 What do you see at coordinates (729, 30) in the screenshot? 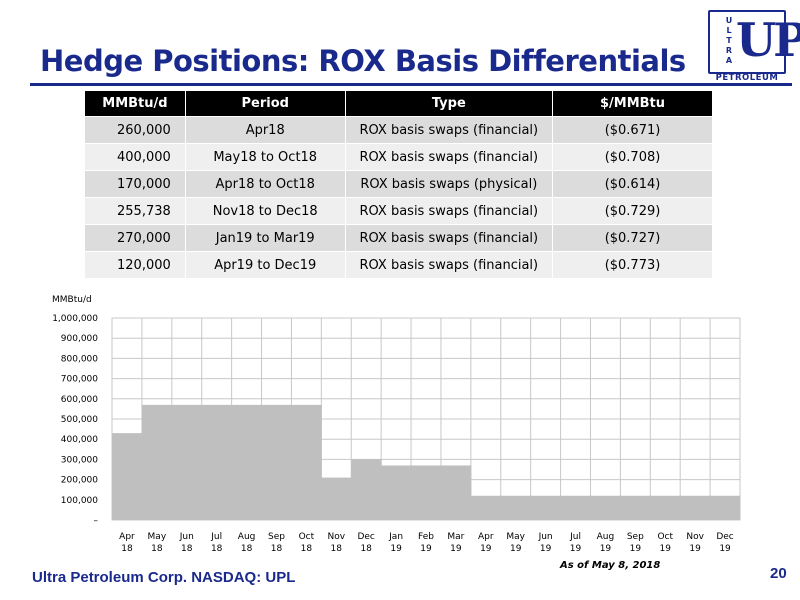
I see `logo-word-letter: L` at bounding box center [729, 30].